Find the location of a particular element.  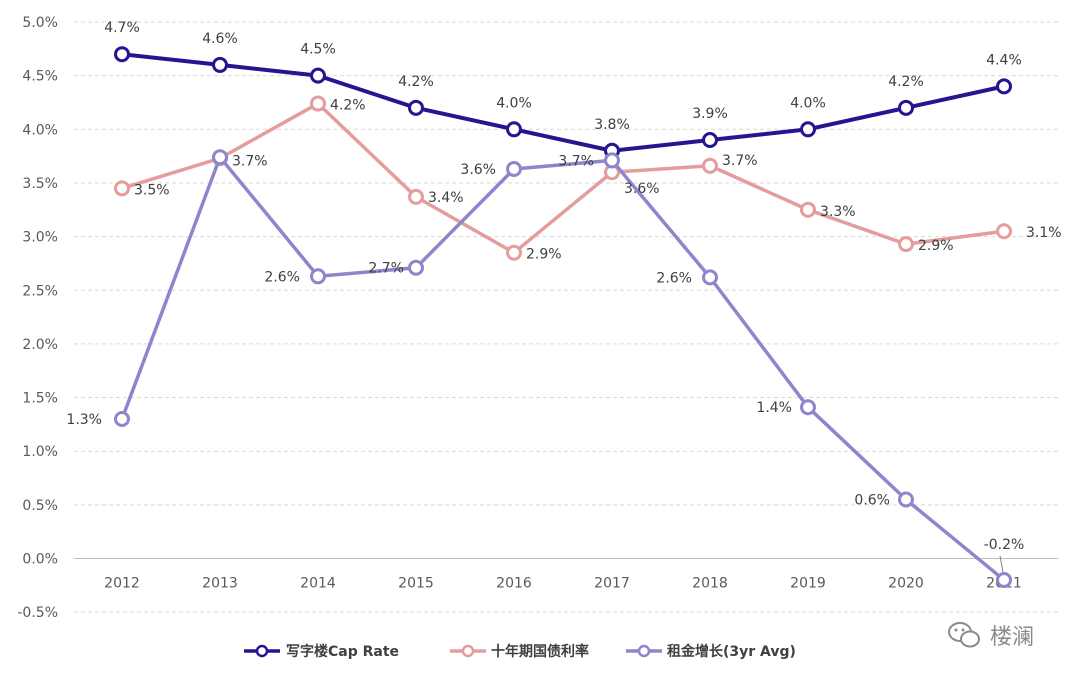

legend-item-1: 写字楼Cap Rate is located at coordinates (321, 651).